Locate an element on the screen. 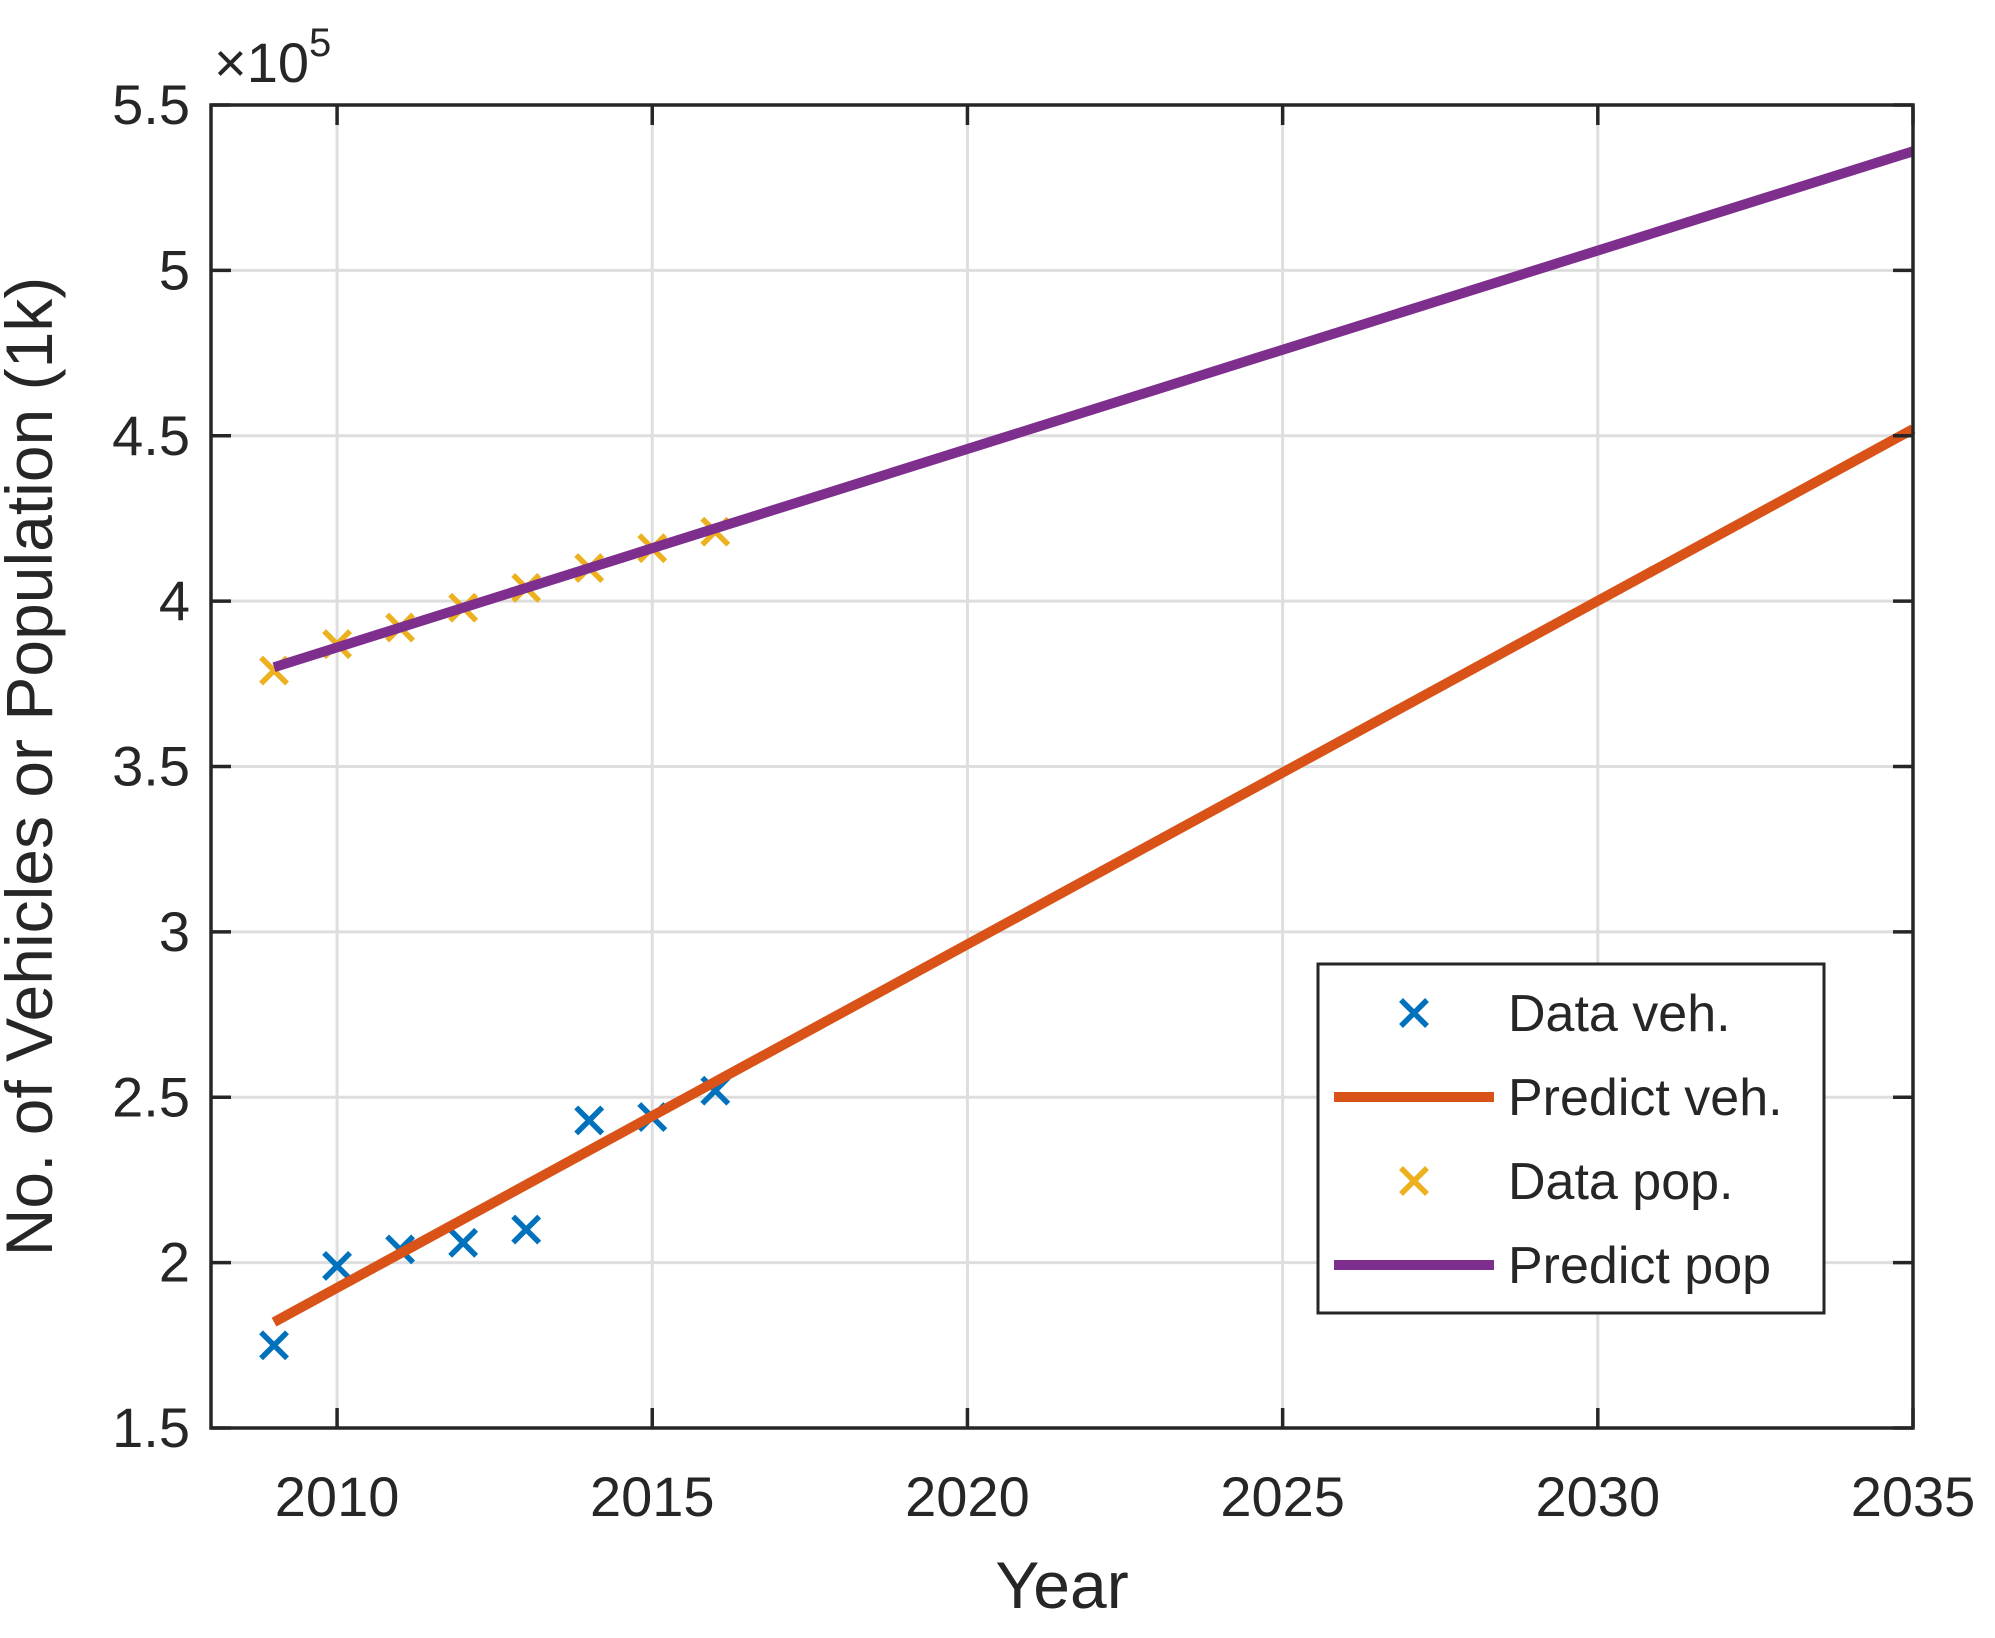 The image size is (1995, 1638). y-tick-label: 4.5 is located at coordinates (151, 435).